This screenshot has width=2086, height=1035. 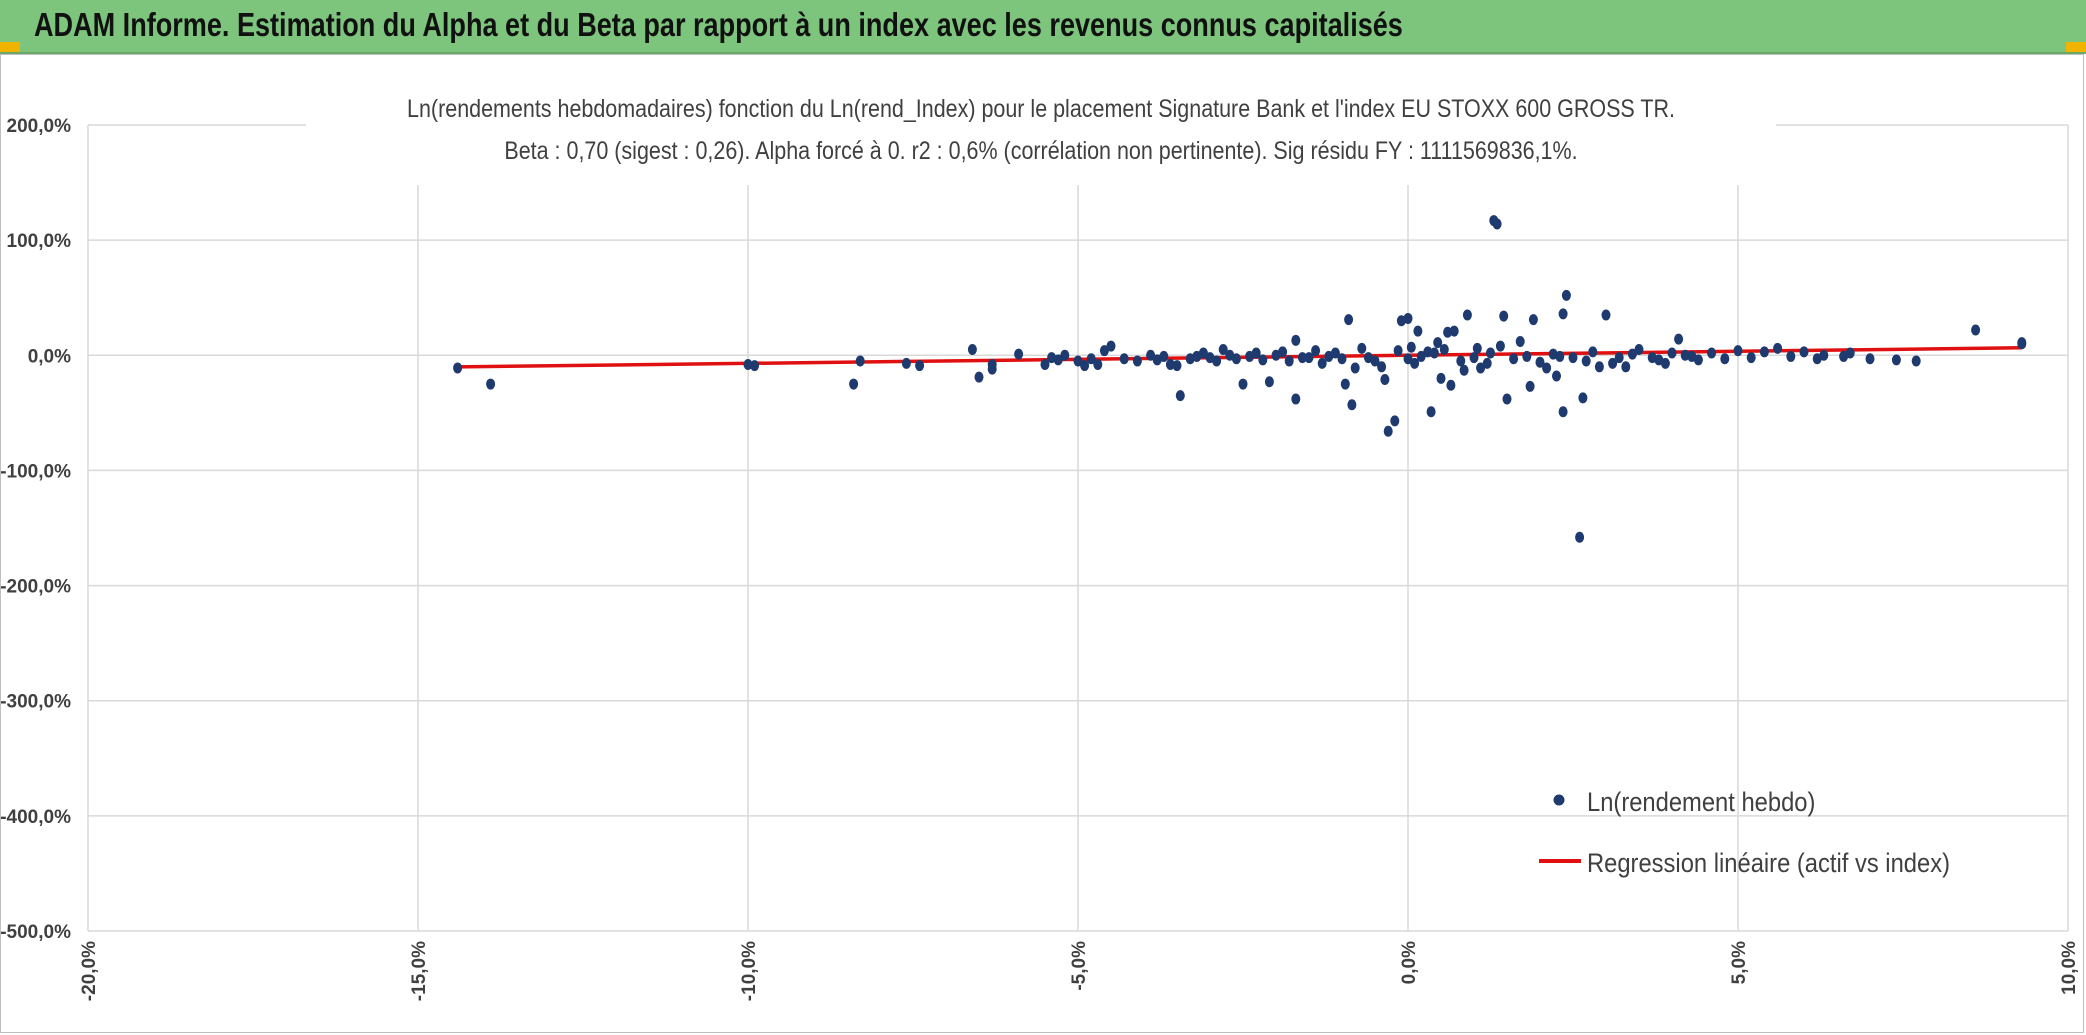 What do you see at coordinates (39, 126) in the screenshot?
I see `y-tick-label: 200,0%` at bounding box center [39, 126].